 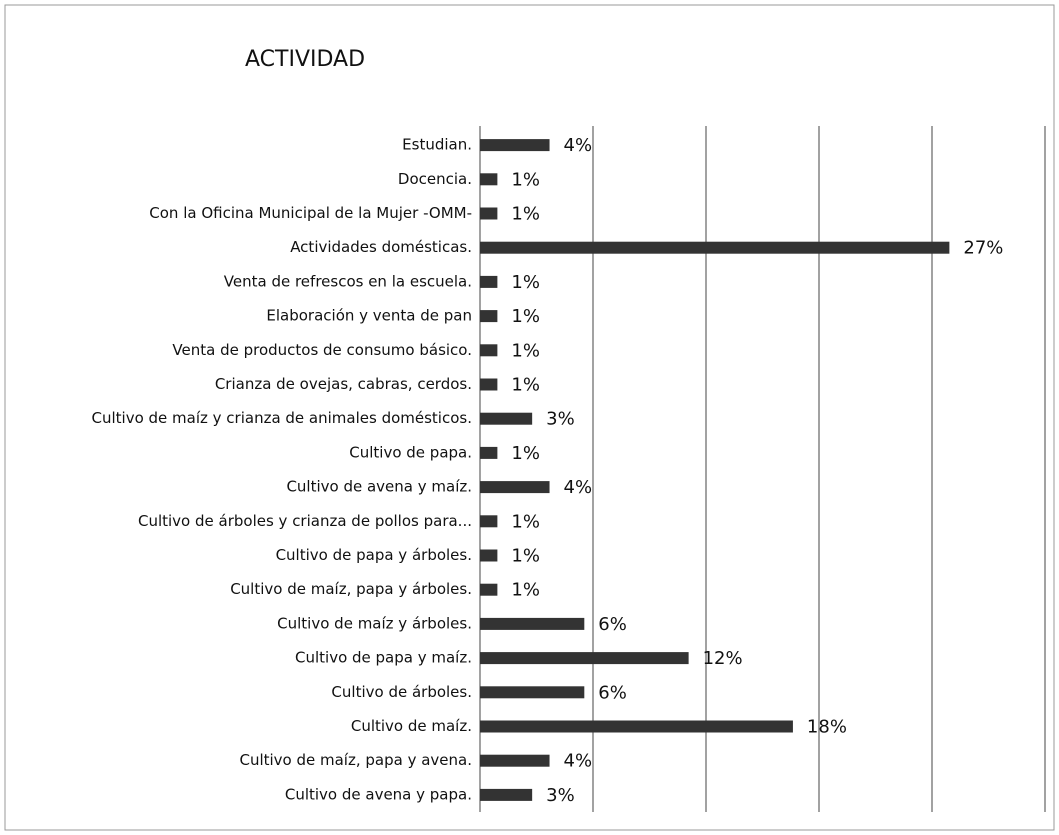 What do you see at coordinates (410, 452) in the screenshot?
I see `y-tick-label: Cultivo de papa.` at bounding box center [410, 452].